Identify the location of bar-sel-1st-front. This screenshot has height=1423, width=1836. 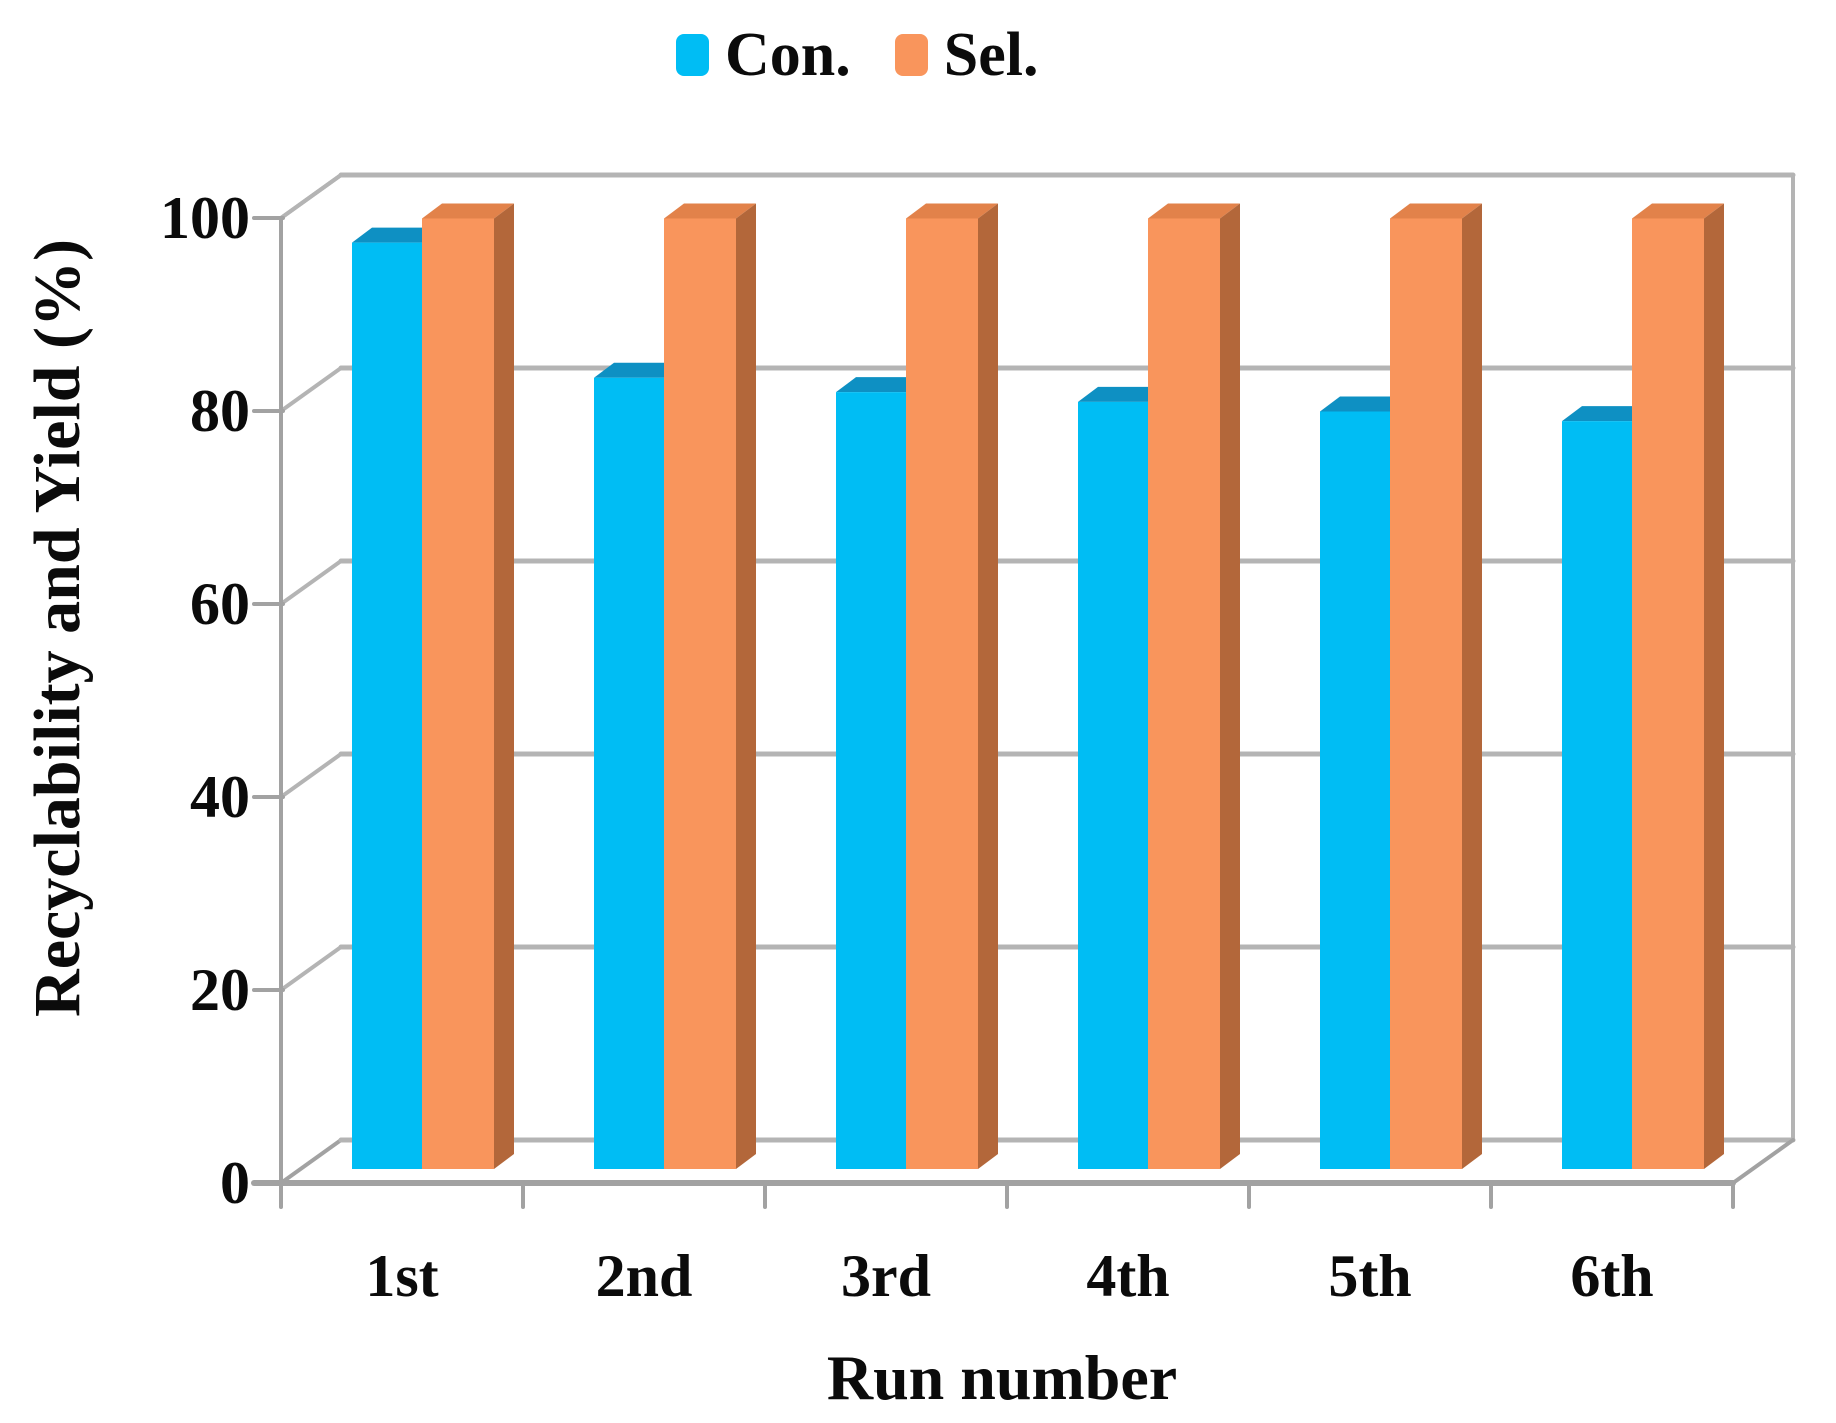
(458, 694).